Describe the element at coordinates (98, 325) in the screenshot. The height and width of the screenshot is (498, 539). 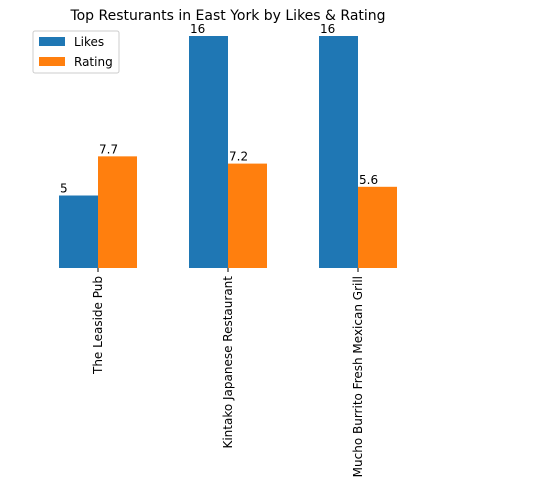
I see `x-tick-label-0: The Leaside Pub` at that location.